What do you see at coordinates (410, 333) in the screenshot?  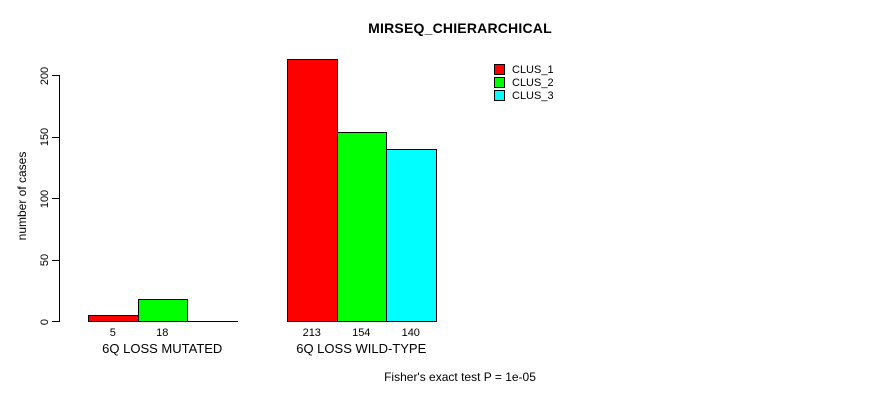 I see `bar-value-label: 140` at bounding box center [410, 333].